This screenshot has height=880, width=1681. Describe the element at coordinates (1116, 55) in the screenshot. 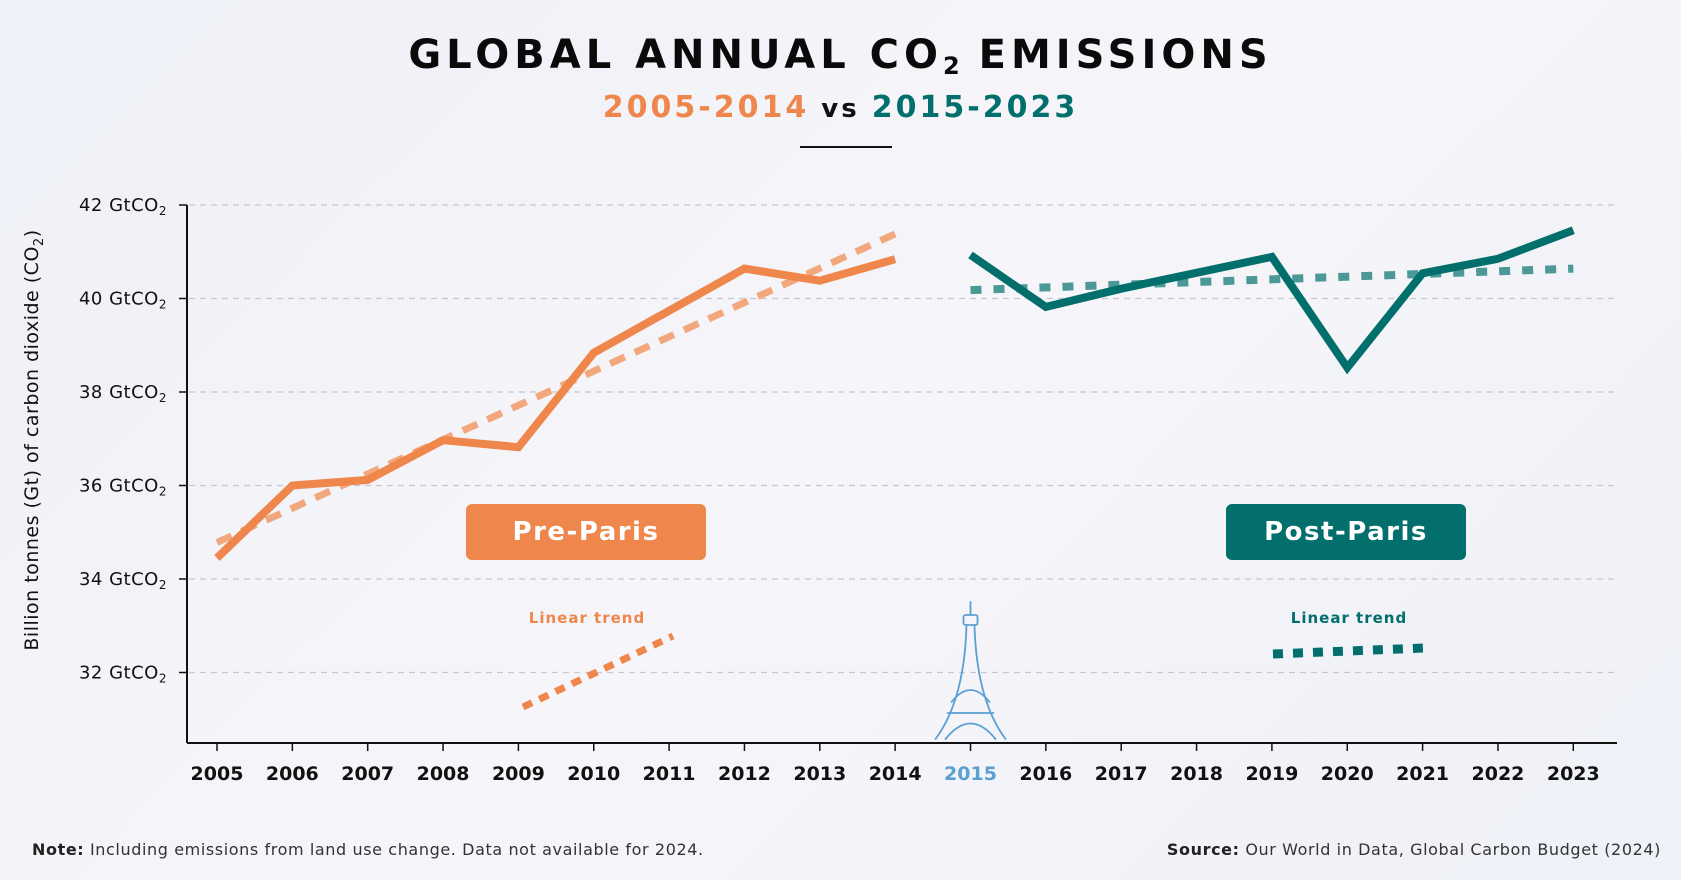

I see `title-text-end: EMISSIONS` at that location.